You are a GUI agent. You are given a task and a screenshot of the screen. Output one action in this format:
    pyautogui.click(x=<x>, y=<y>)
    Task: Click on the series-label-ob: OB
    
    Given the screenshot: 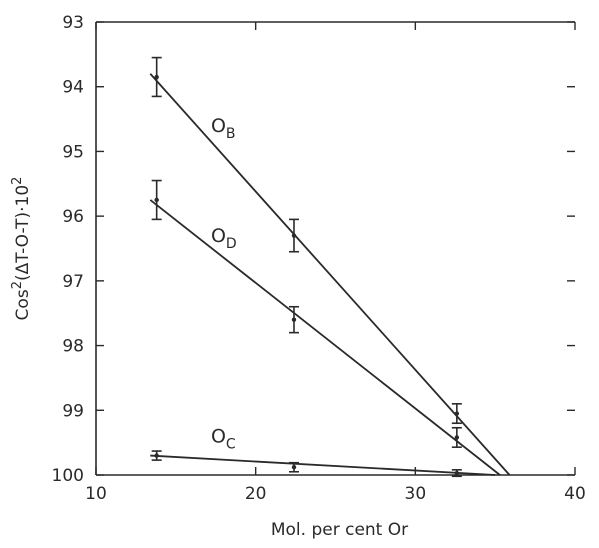 What is the action you would take?
    pyautogui.click(x=223, y=128)
    